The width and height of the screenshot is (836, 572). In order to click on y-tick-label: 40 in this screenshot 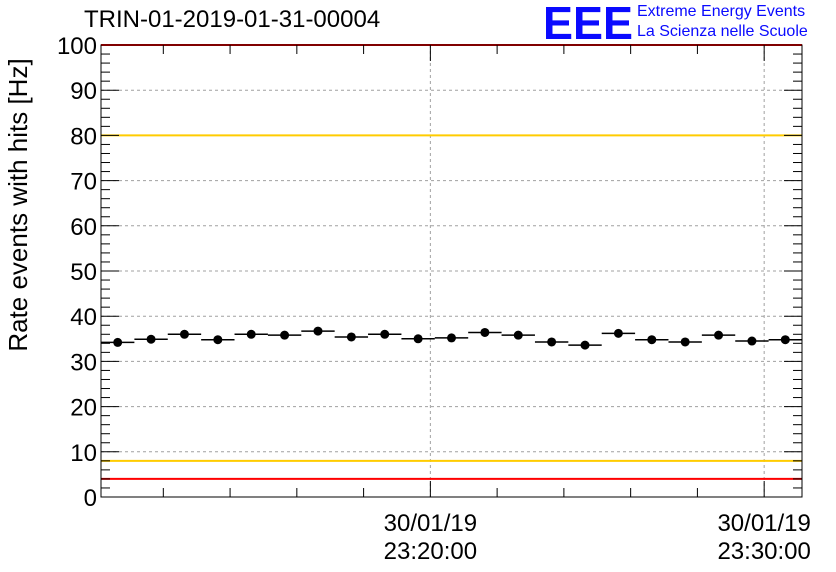, I will do `click(83, 317)`.